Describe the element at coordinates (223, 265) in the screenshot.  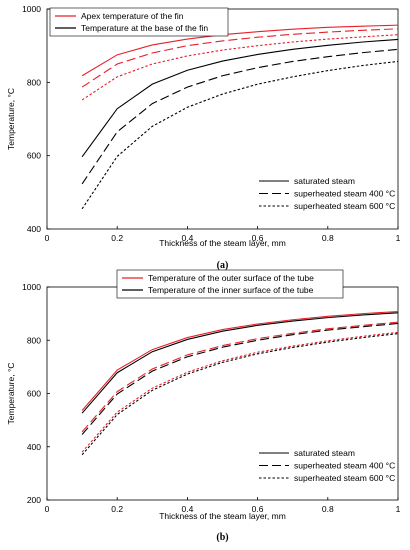
I see `panel-label: (a)` at that location.